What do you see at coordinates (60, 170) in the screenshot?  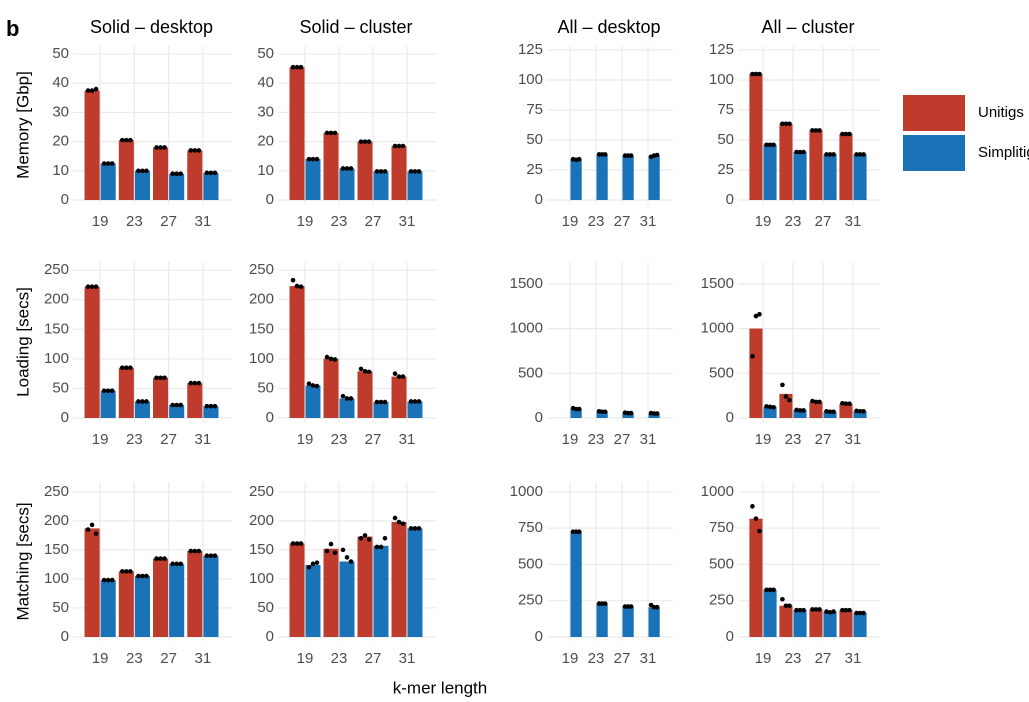 I see `y-tick-label: 10` at bounding box center [60, 170].